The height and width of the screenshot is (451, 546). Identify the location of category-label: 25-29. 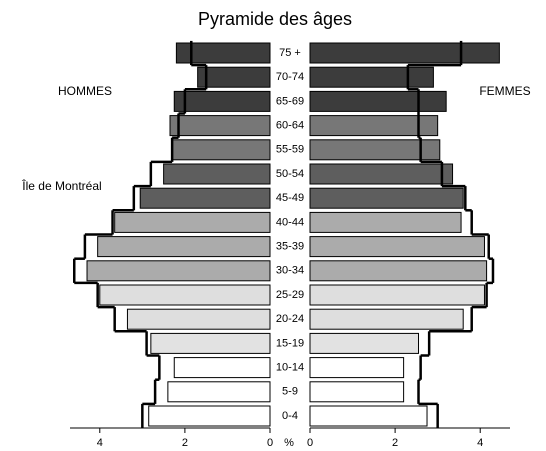
(290, 295).